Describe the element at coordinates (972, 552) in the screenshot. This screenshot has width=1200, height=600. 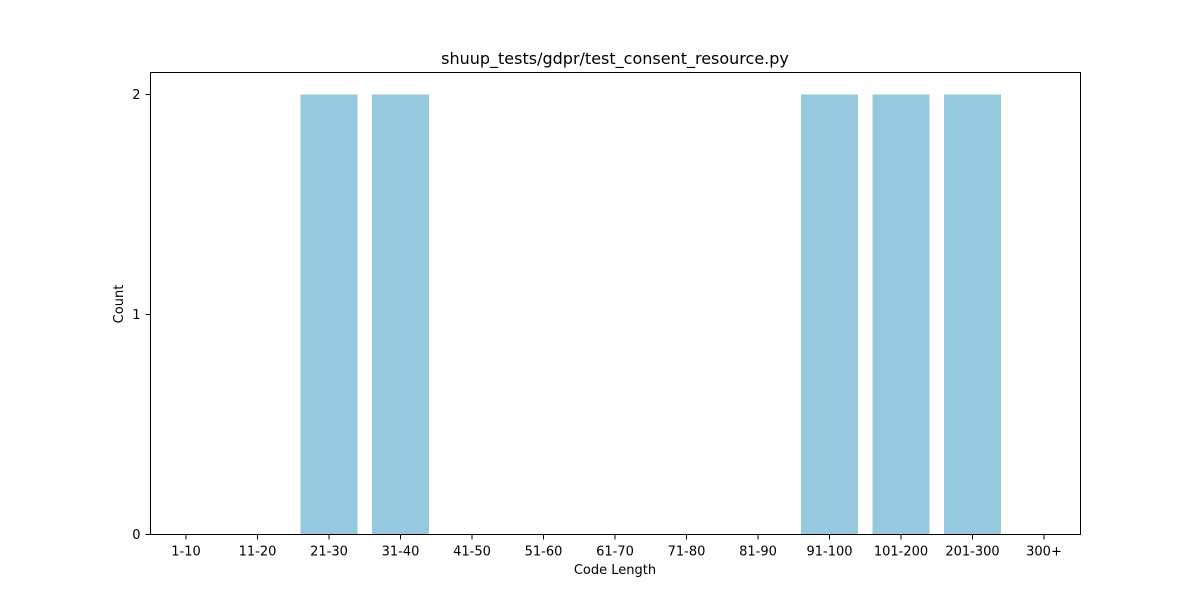
I see `x-tick-label: 201-300` at that location.